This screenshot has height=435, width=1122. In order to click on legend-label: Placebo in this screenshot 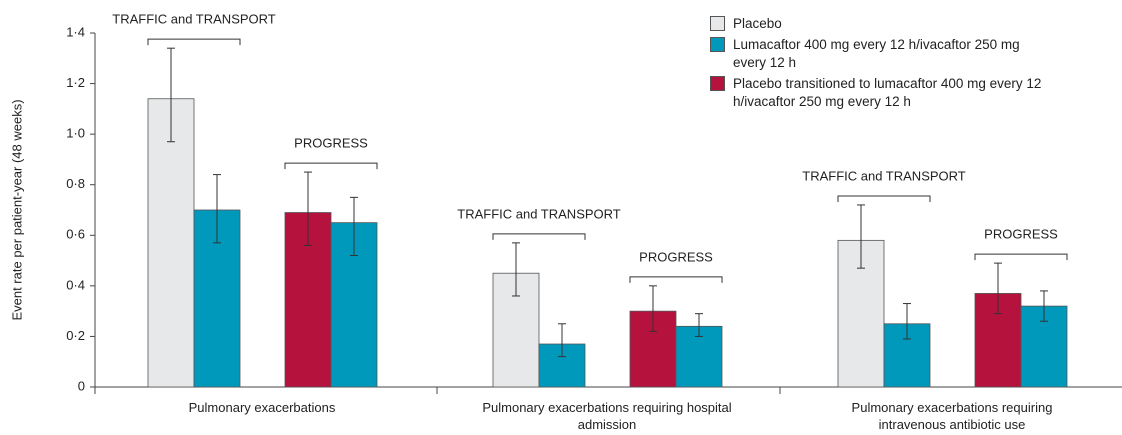, I will do `click(757, 23)`.